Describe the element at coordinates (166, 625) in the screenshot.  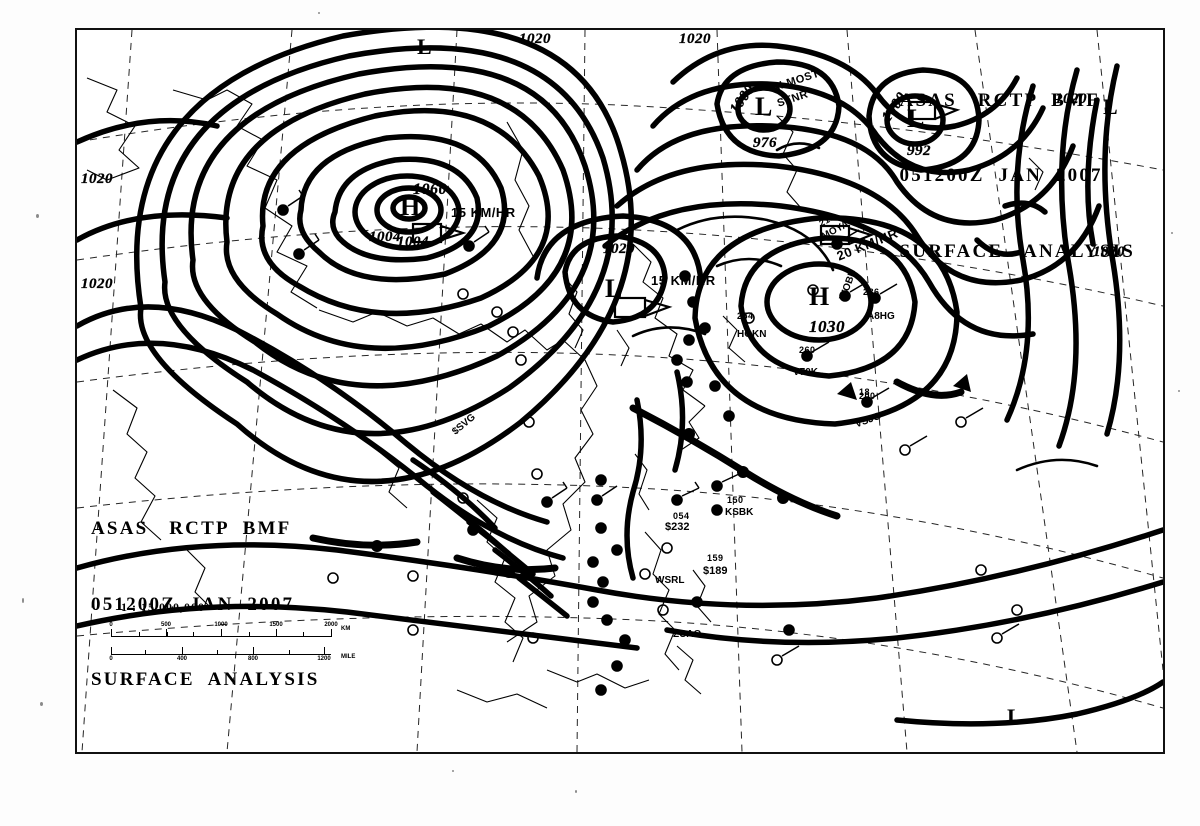
I see `scale-label-km-500: 500` at that location.